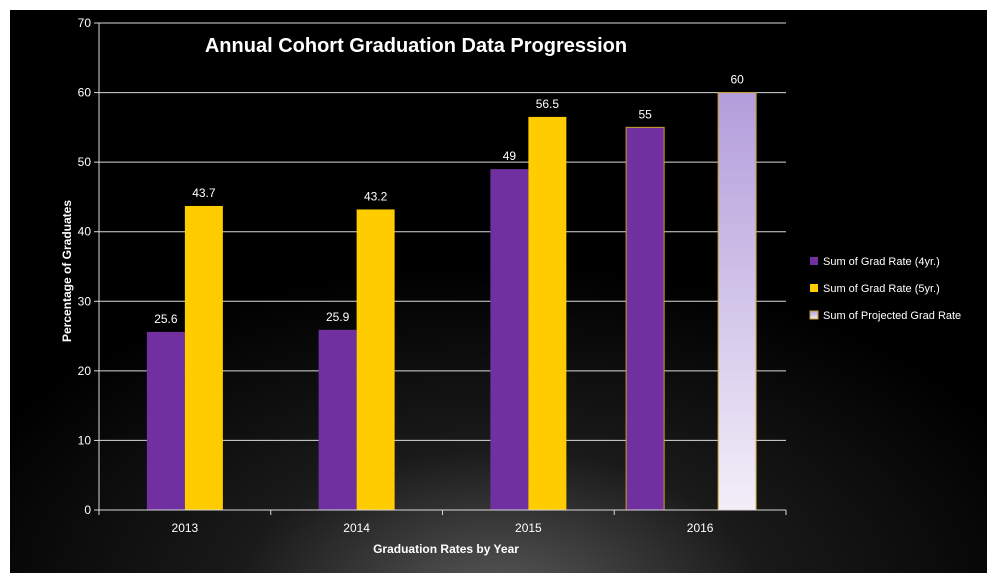 This screenshot has height=583, width=997. What do you see at coordinates (85, 371) in the screenshot?
I see `y-tick-label: 20` at bounding box center [85, 371].